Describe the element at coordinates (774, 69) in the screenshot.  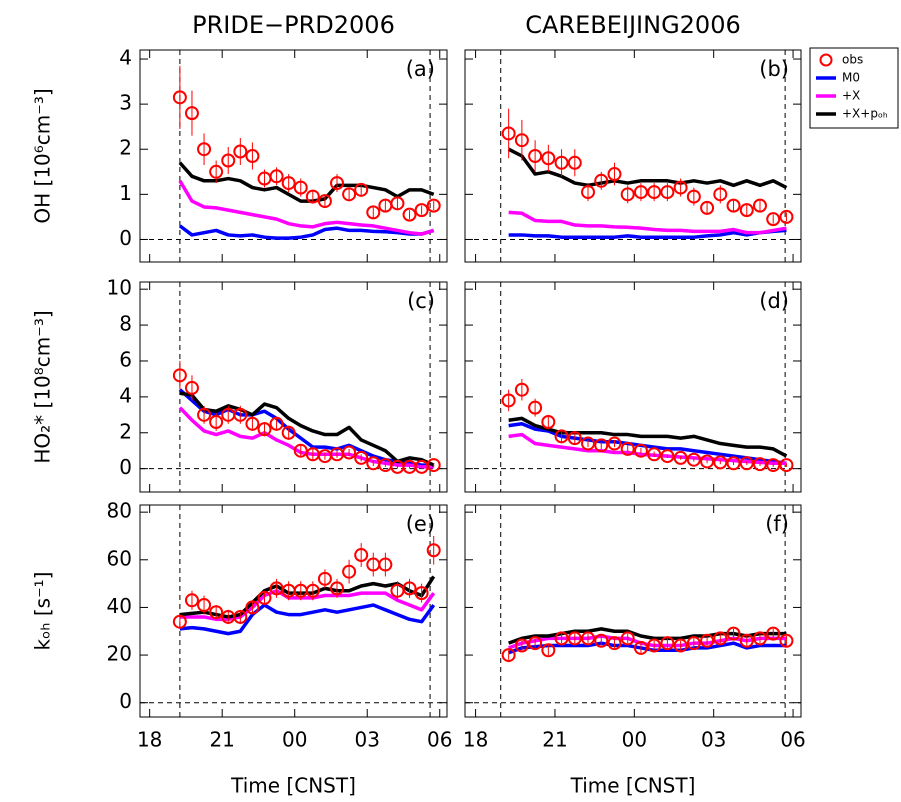
I see `panel-label: (b)` at that location.